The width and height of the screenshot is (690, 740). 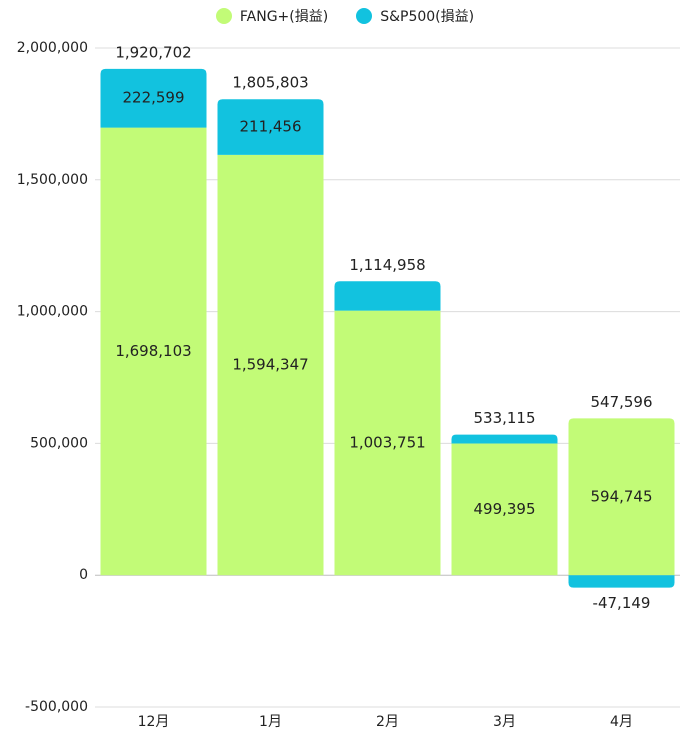 I want to click on legend-item-sp500: S&P500(損益), so click(x=415, y=16).